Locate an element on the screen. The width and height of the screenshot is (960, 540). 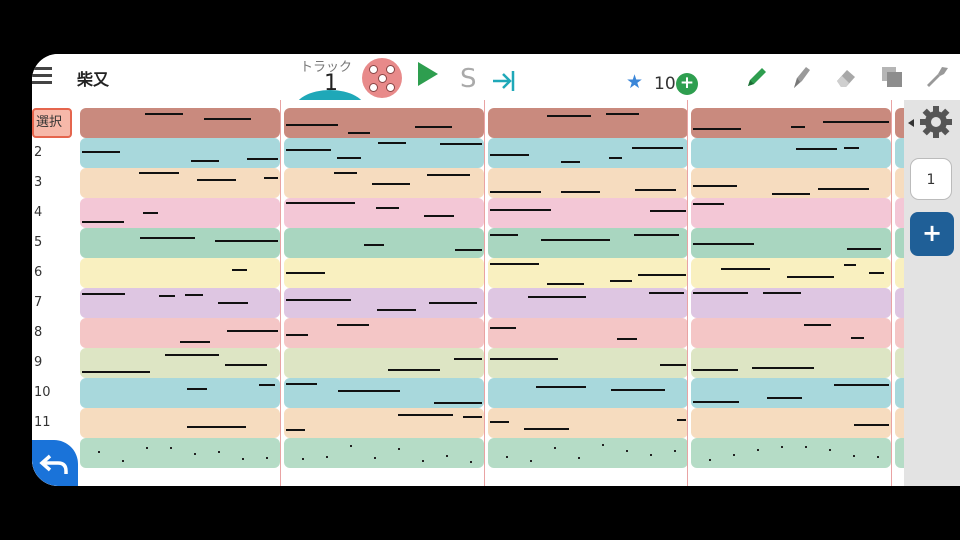
row-label: 5 is located at coordinates (38, 242).